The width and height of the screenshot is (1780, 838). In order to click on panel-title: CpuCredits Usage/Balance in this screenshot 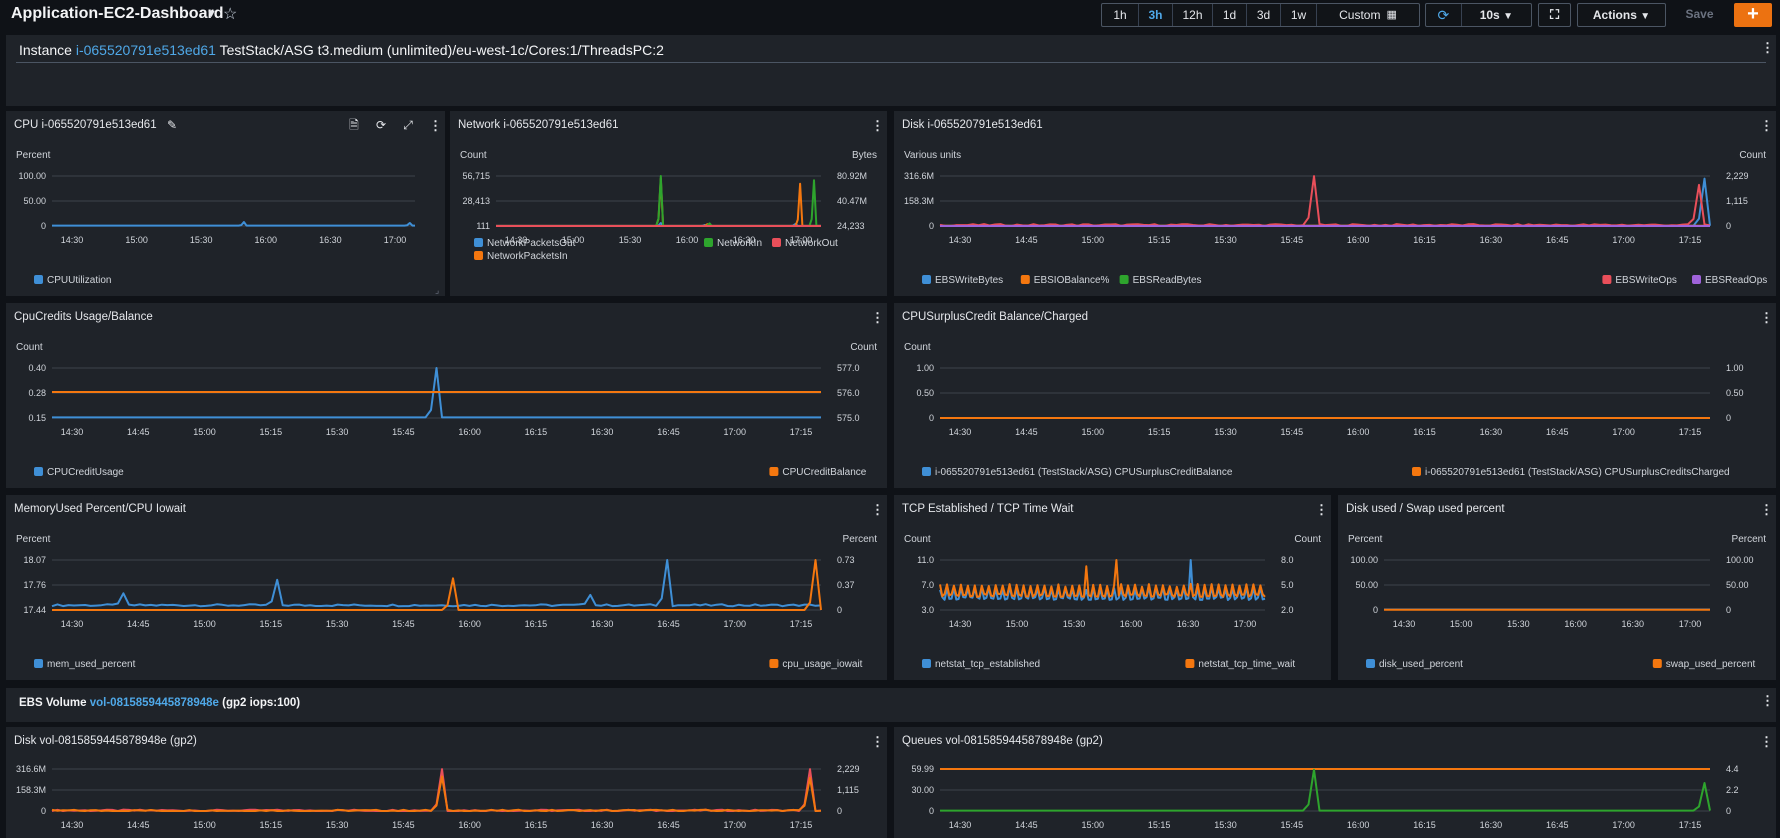, I will do `click(83, 317)`.